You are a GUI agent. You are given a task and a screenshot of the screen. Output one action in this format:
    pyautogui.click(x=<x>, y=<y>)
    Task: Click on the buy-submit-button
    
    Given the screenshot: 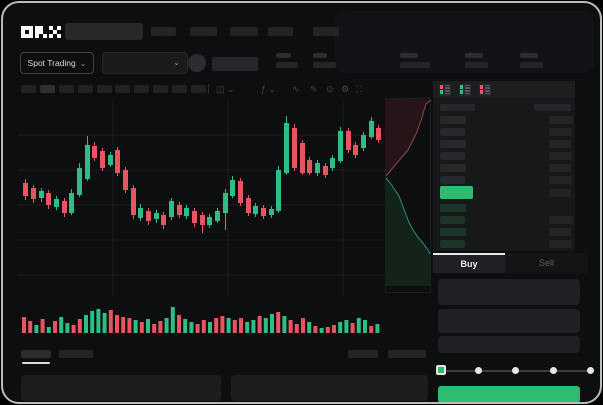 What is the action you would take?
    pyautogui.click(x=509, y=394)
    